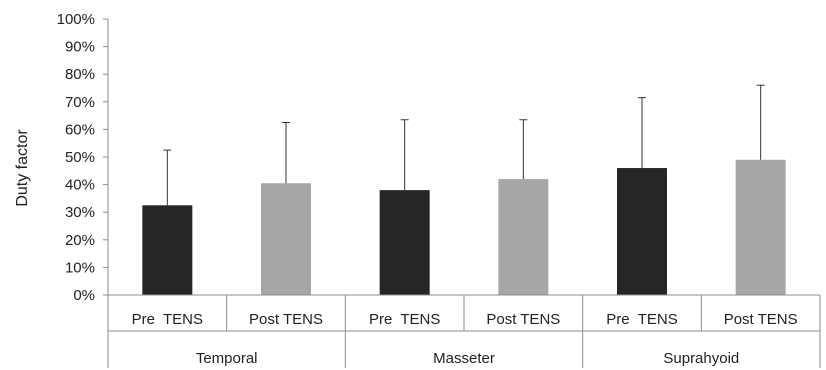  Describe the element at coordinates (80, 185) in the screenshot. I see `y-tick-label: 40%` at that location.